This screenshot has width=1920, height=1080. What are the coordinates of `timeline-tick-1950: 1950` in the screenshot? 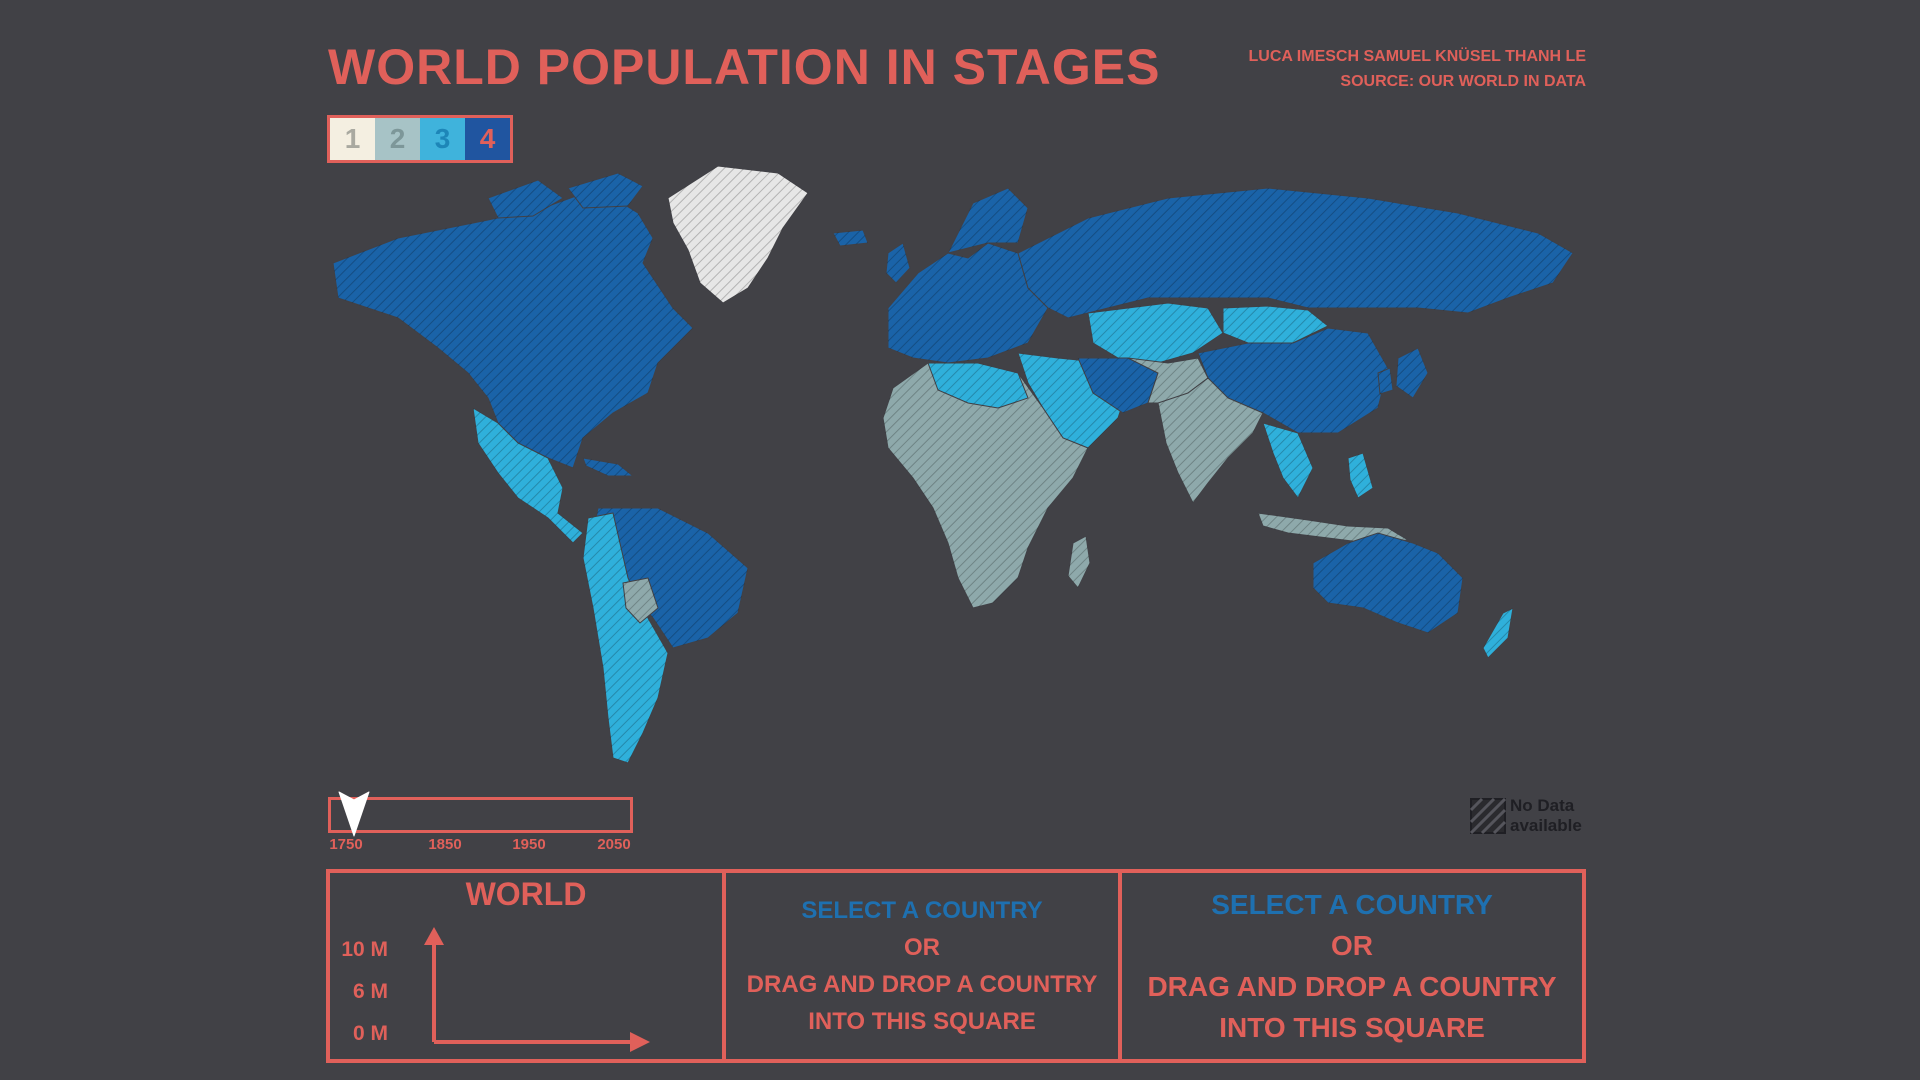 It's located at (529, 844).